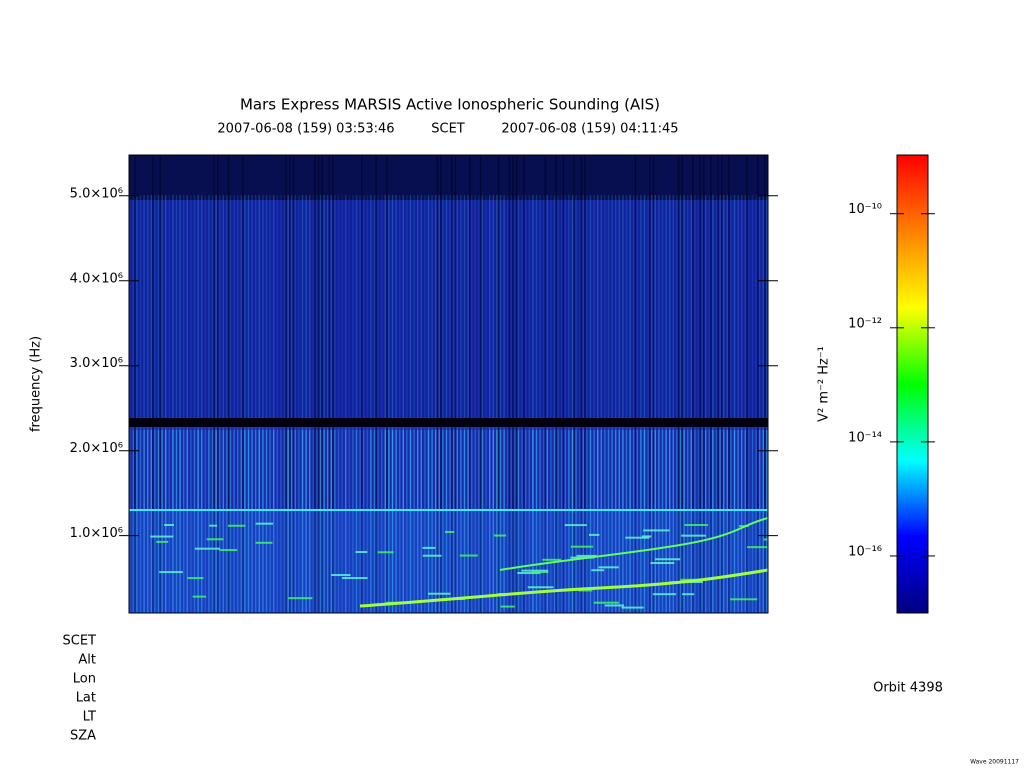 This screenshot has height=768, width=1024. What do you see at coordinates (865, 323) in the screenshot?
I see `colorbar-tick-label: 10⁻¹²` at bounding box center [865, 323].